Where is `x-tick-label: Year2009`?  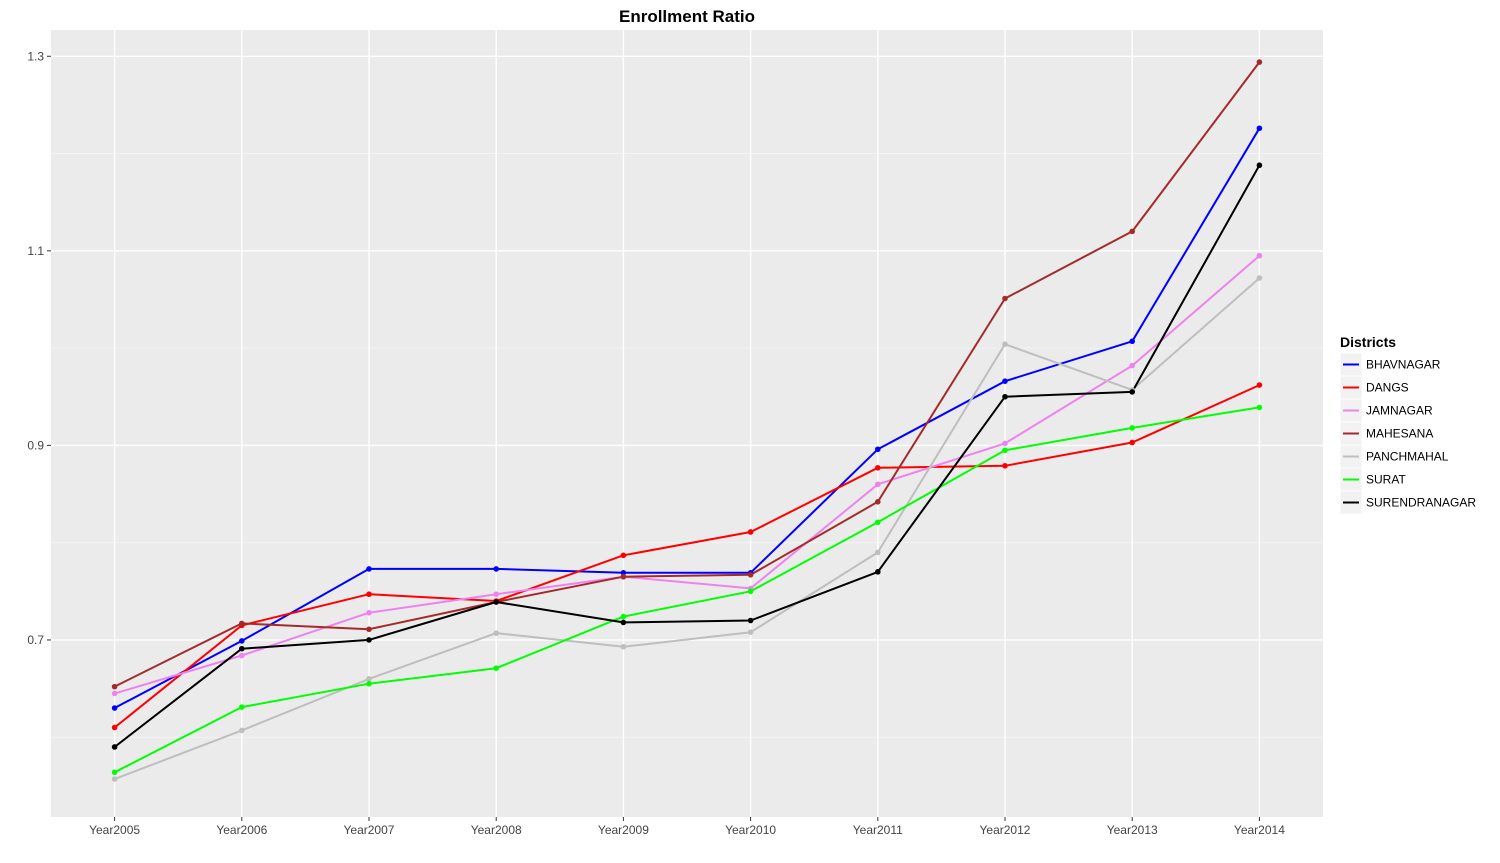 x-tick-label: Year2009 is located at coordinates (623, 830).